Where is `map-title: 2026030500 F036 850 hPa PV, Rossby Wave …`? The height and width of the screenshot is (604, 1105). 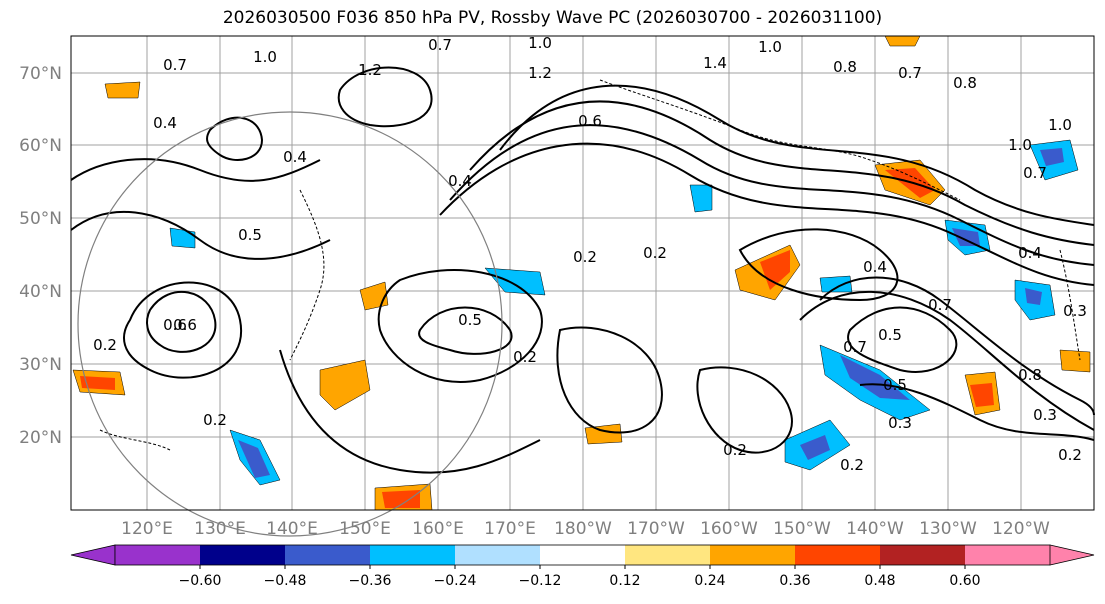
map-title: 2026030500 F036 850 hPa PV, Rossby Wave … is located at coordinates (552, 18).